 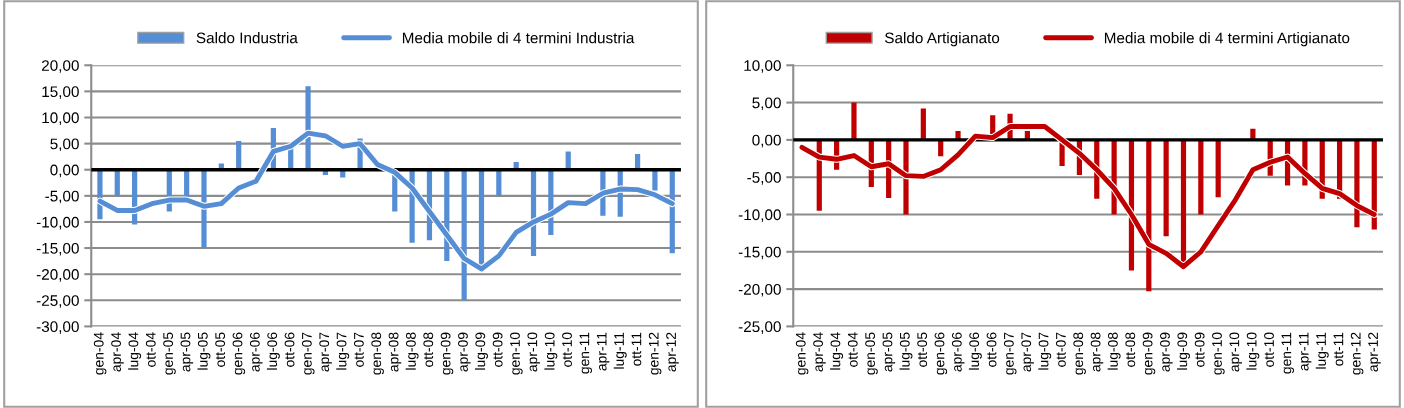 What do you see at coordinates (759, 327) in the screenshot?
I see `y-tick-label: -25,00` at bounding box center [759, 327].